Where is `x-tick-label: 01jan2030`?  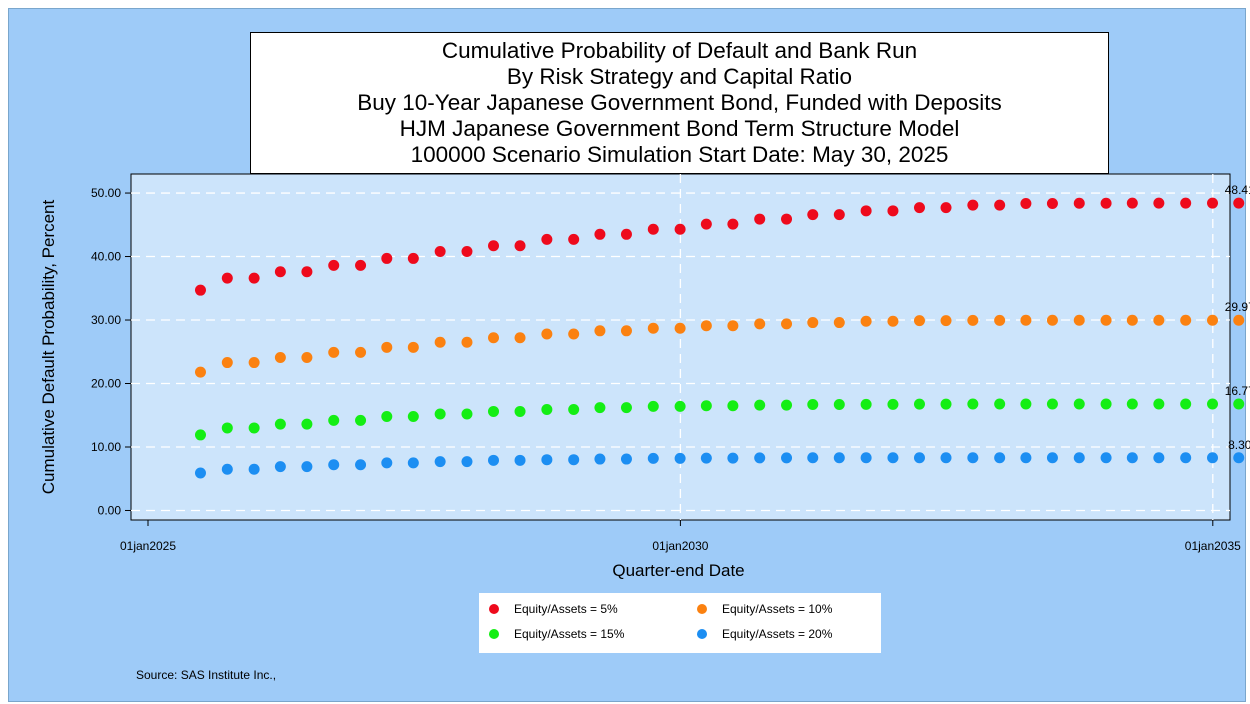 x-tick-label: 01jan2030 is located at coordinates (680, 546).